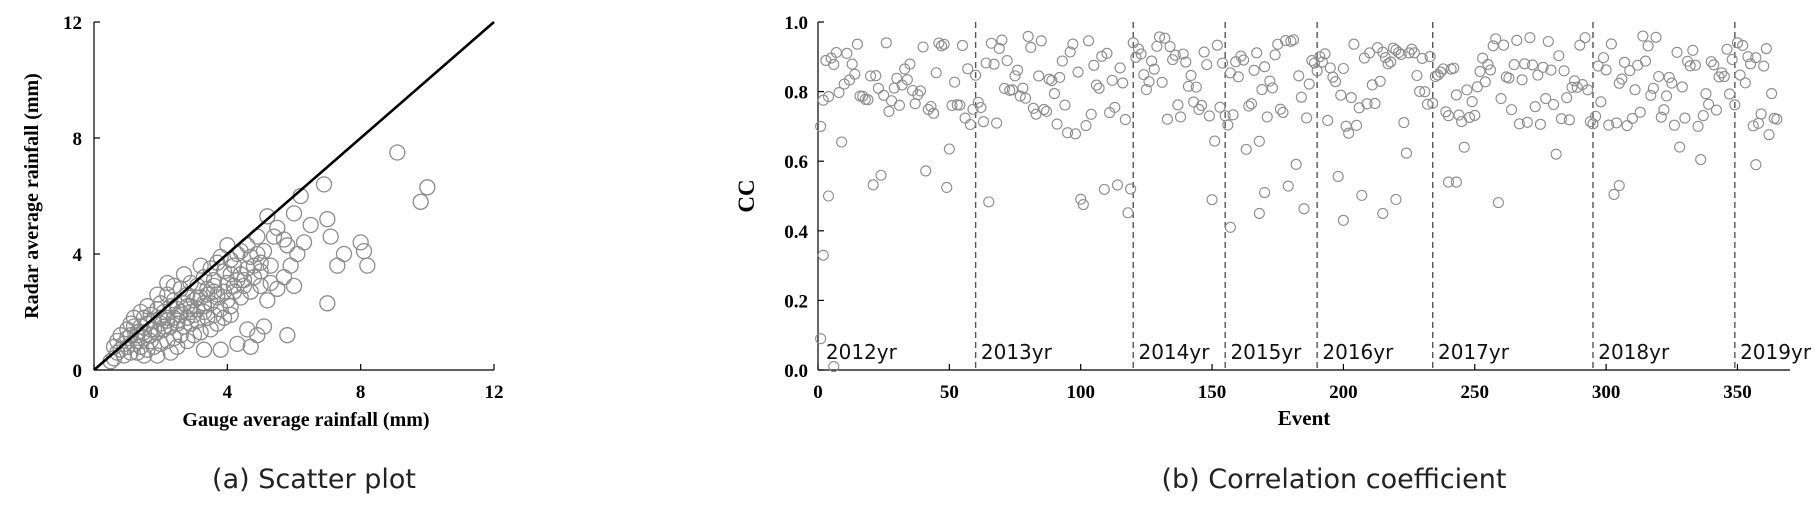  I want to click on x-tick-label: 4, so click(228, 392).